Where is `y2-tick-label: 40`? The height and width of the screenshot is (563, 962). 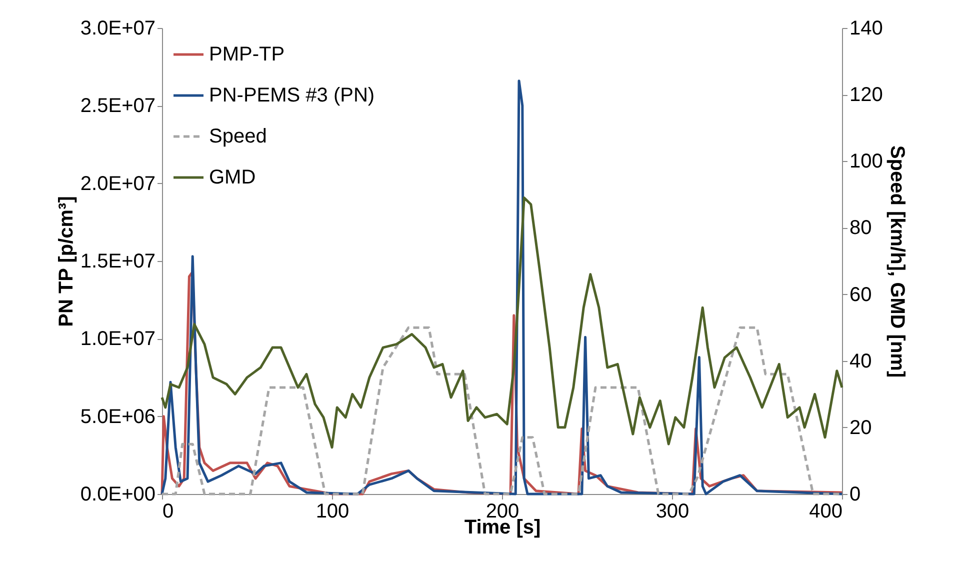
y2-tick-label: 40 is located at coordinates (861, 361).